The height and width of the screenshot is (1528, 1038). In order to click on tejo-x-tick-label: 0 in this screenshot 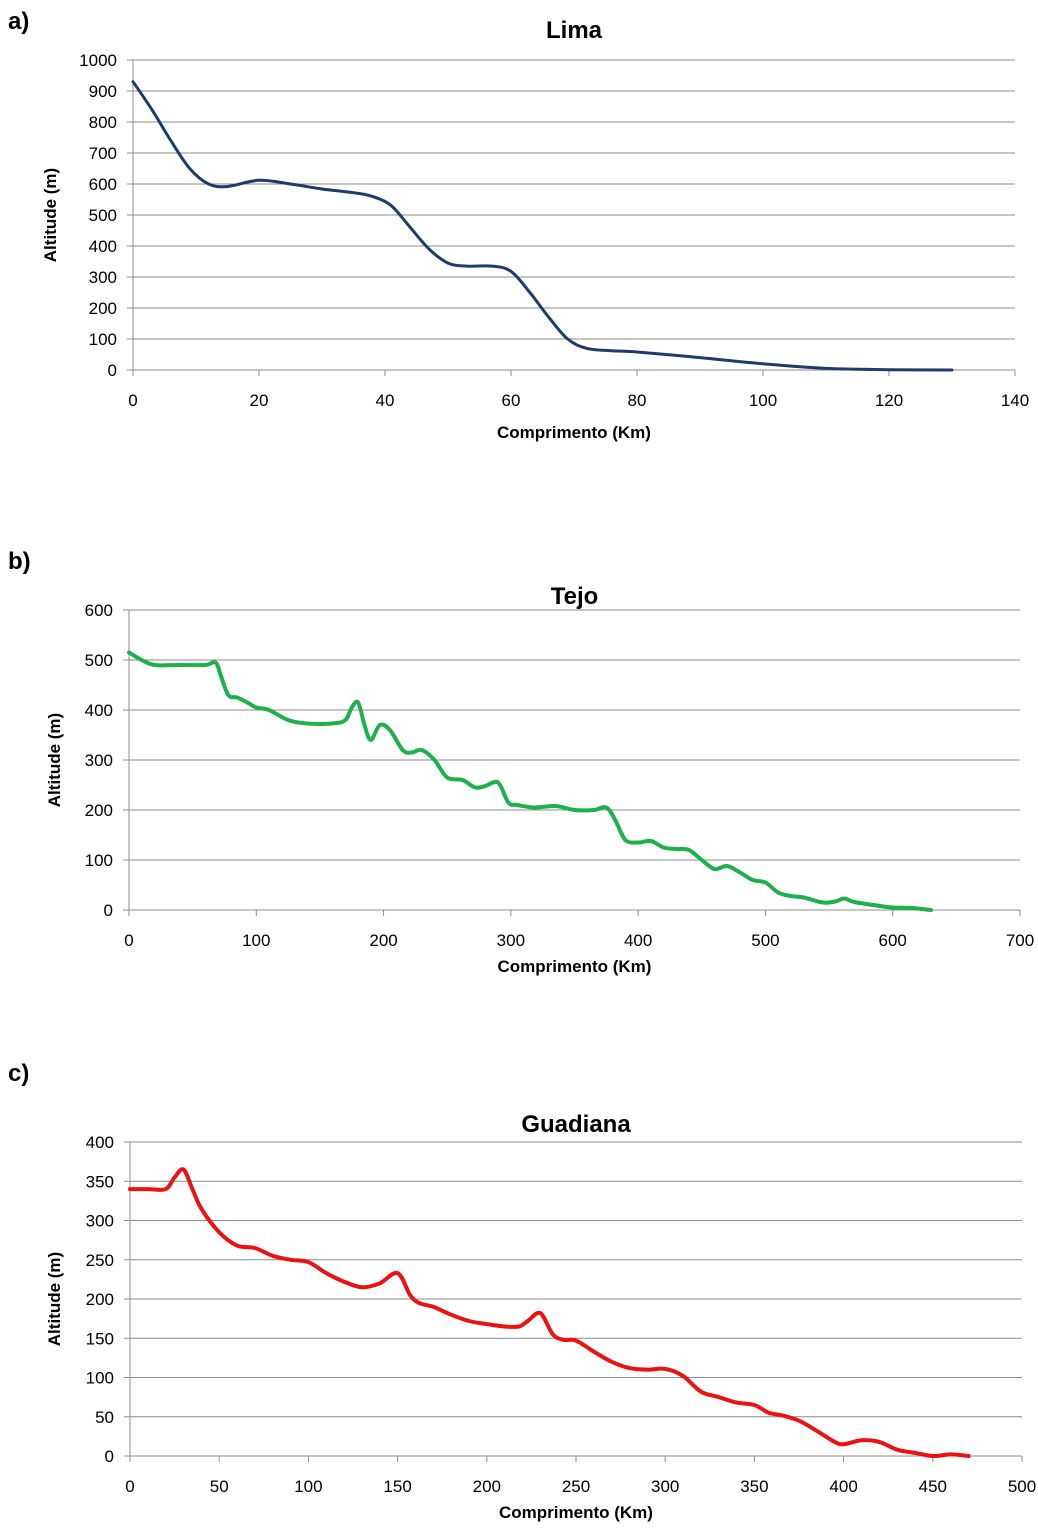, I will do `click(128, 940)`.